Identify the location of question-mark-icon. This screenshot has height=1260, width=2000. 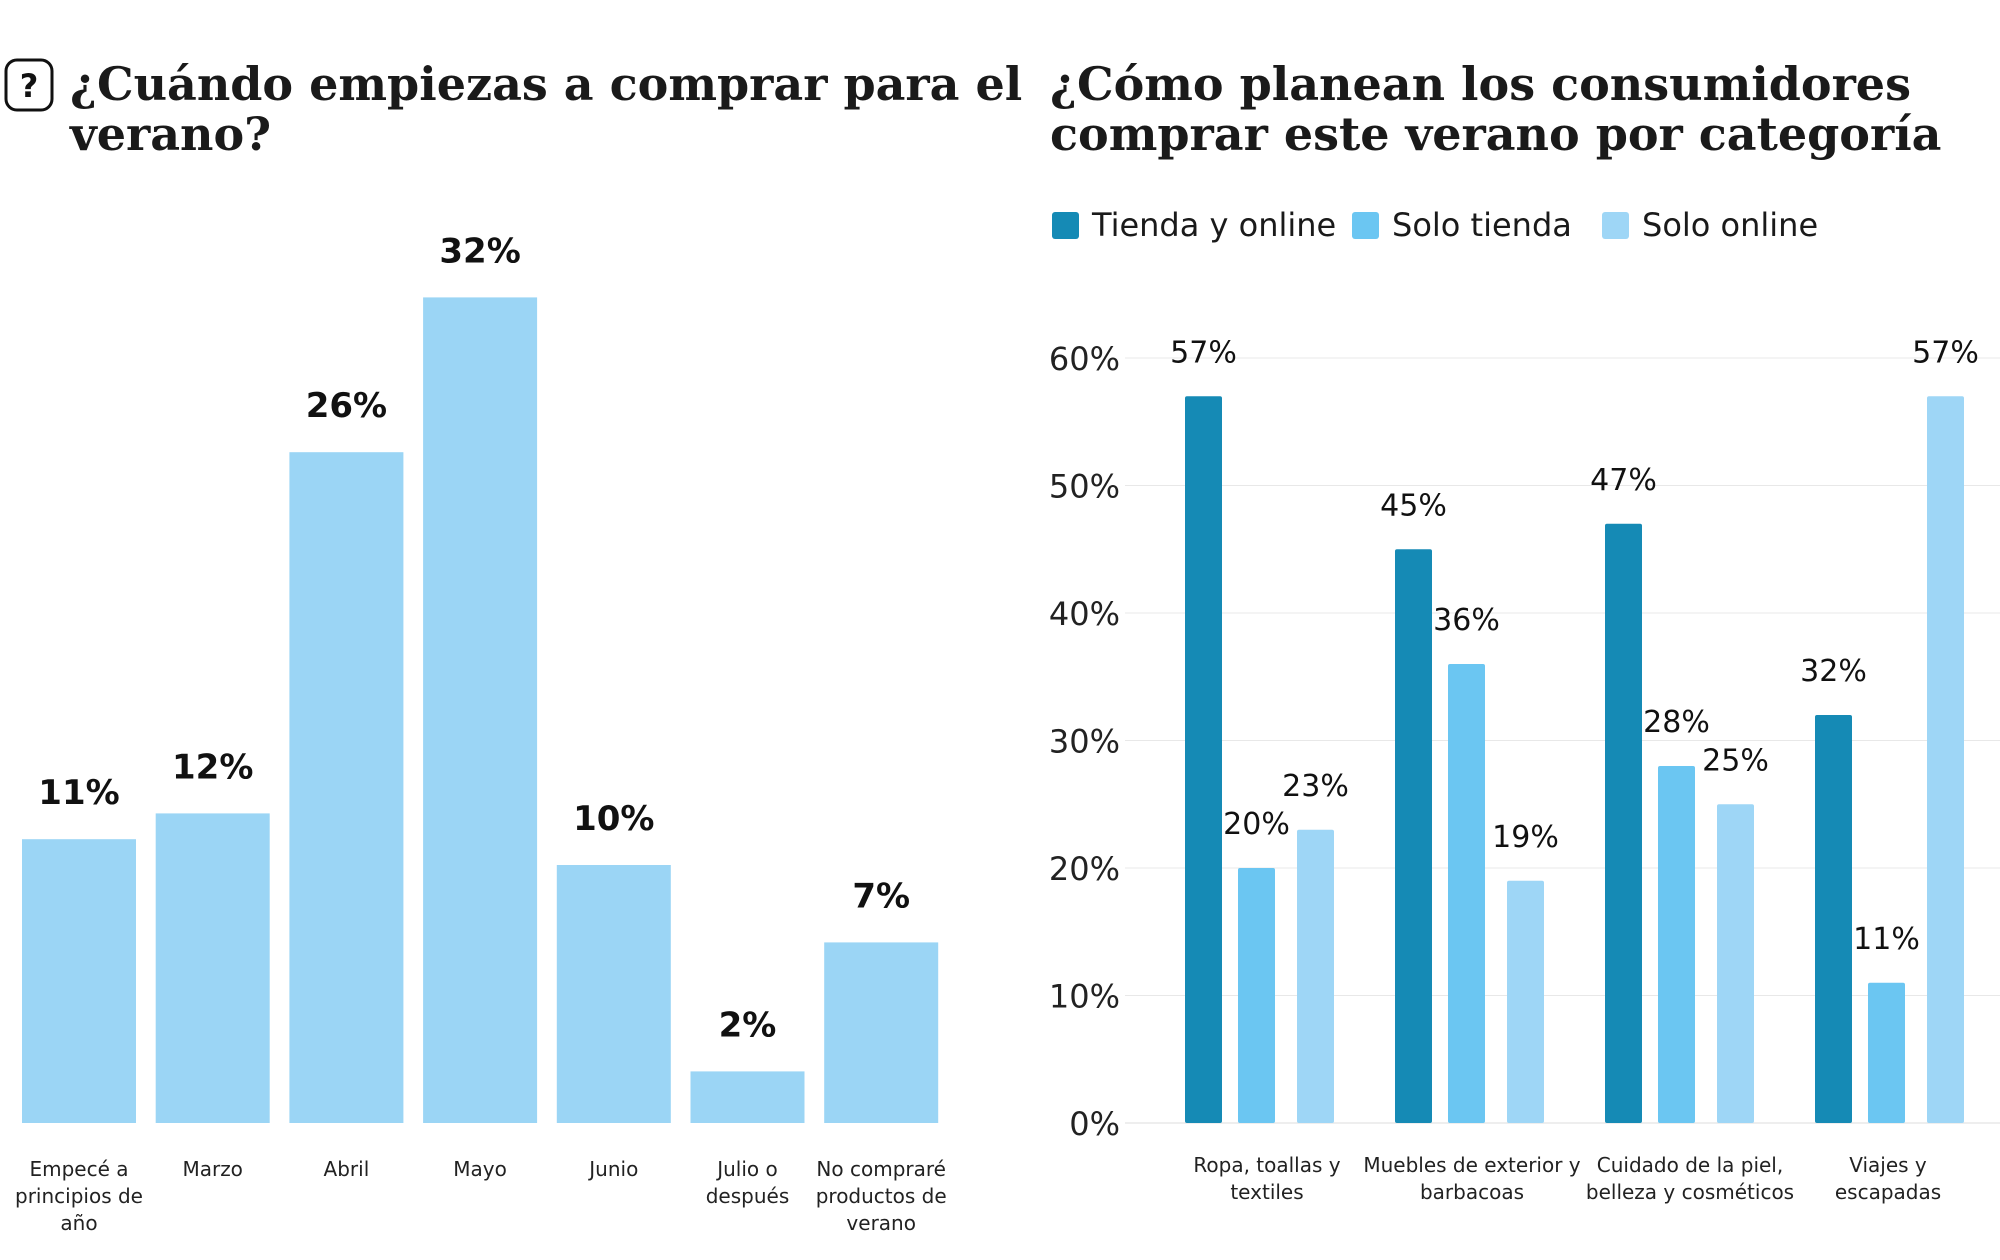
(29, 85).